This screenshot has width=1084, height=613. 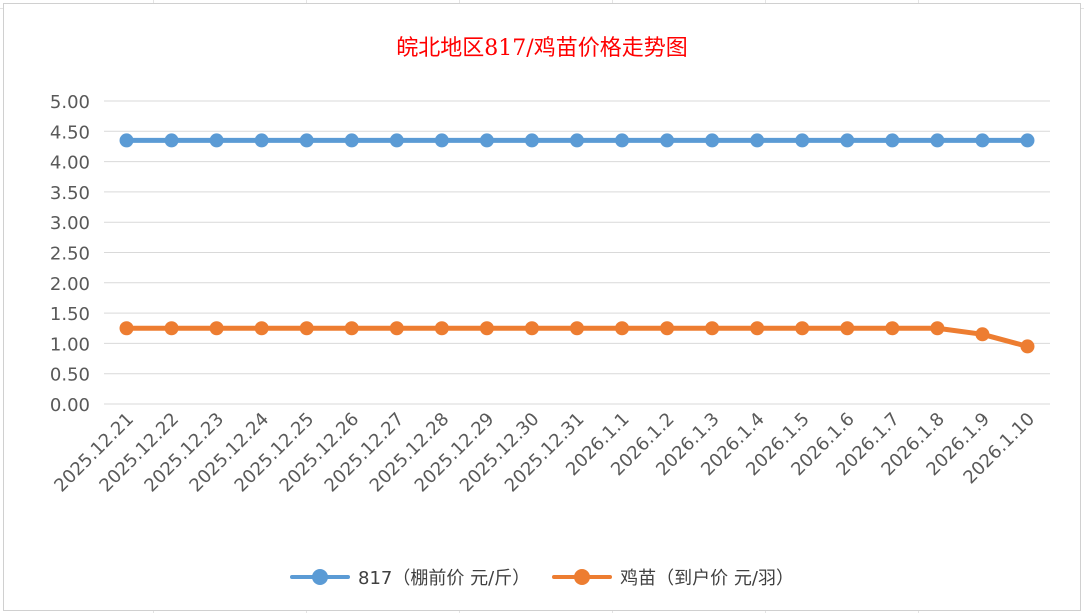 What do you see at coordinates (70, 223) in the screenshot?
I see `y-tick-label: 3.00` at bounding box center [70, 223].